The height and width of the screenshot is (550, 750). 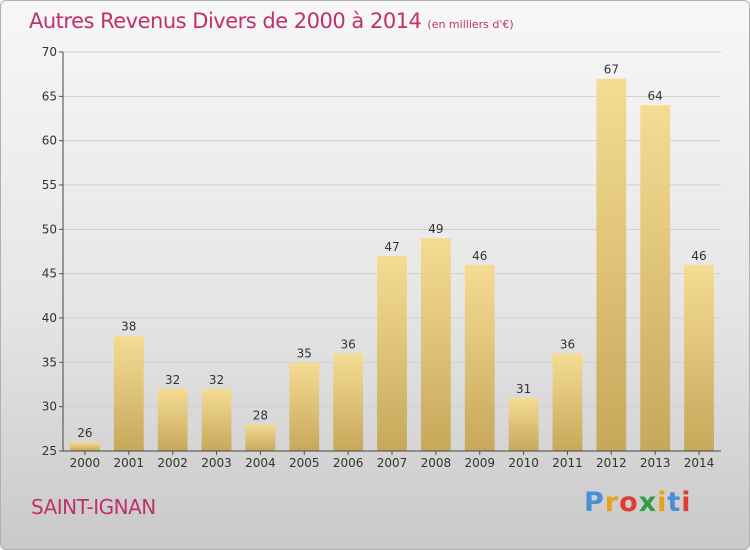 I want to click on bar-2012, so click(x=611, y=264).